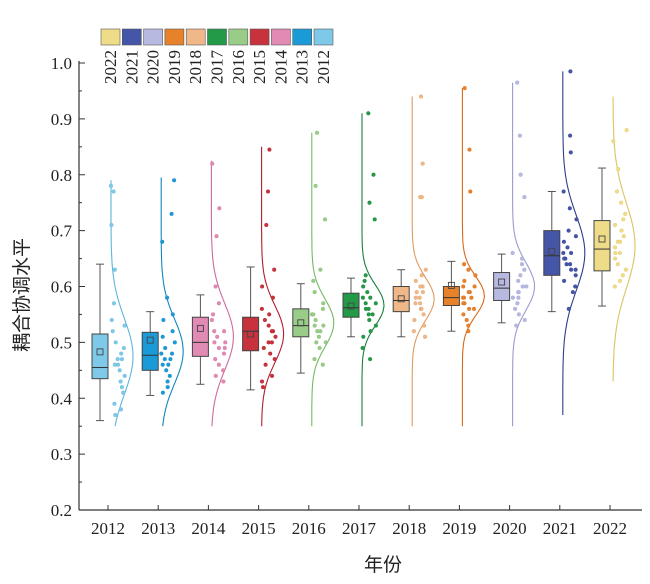  What do you see at coordinates (463, 256) in the screenshot?
I see `box-group-2019` at bounding box center [463, 256].